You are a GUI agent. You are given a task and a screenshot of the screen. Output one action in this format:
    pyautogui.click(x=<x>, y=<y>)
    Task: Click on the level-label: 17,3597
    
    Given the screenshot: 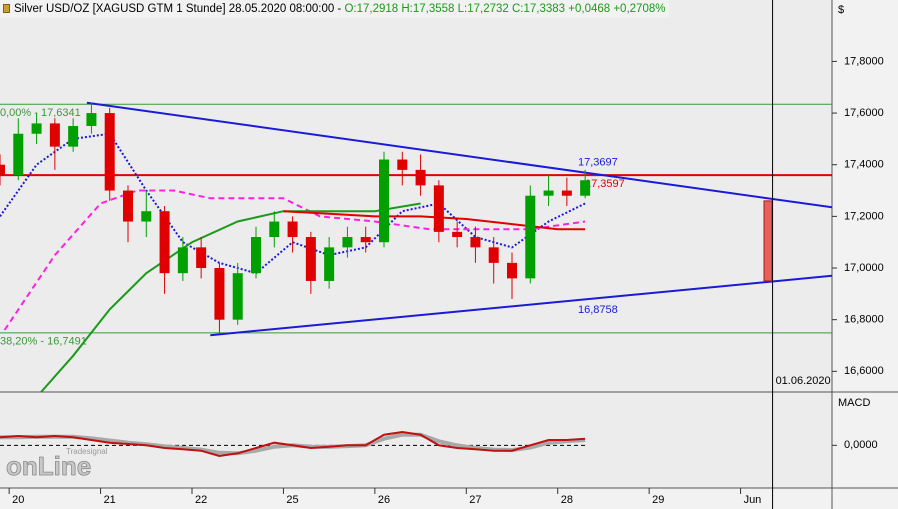 What is the action you would take?
    pyautogui.click(x=605, y=184)
    